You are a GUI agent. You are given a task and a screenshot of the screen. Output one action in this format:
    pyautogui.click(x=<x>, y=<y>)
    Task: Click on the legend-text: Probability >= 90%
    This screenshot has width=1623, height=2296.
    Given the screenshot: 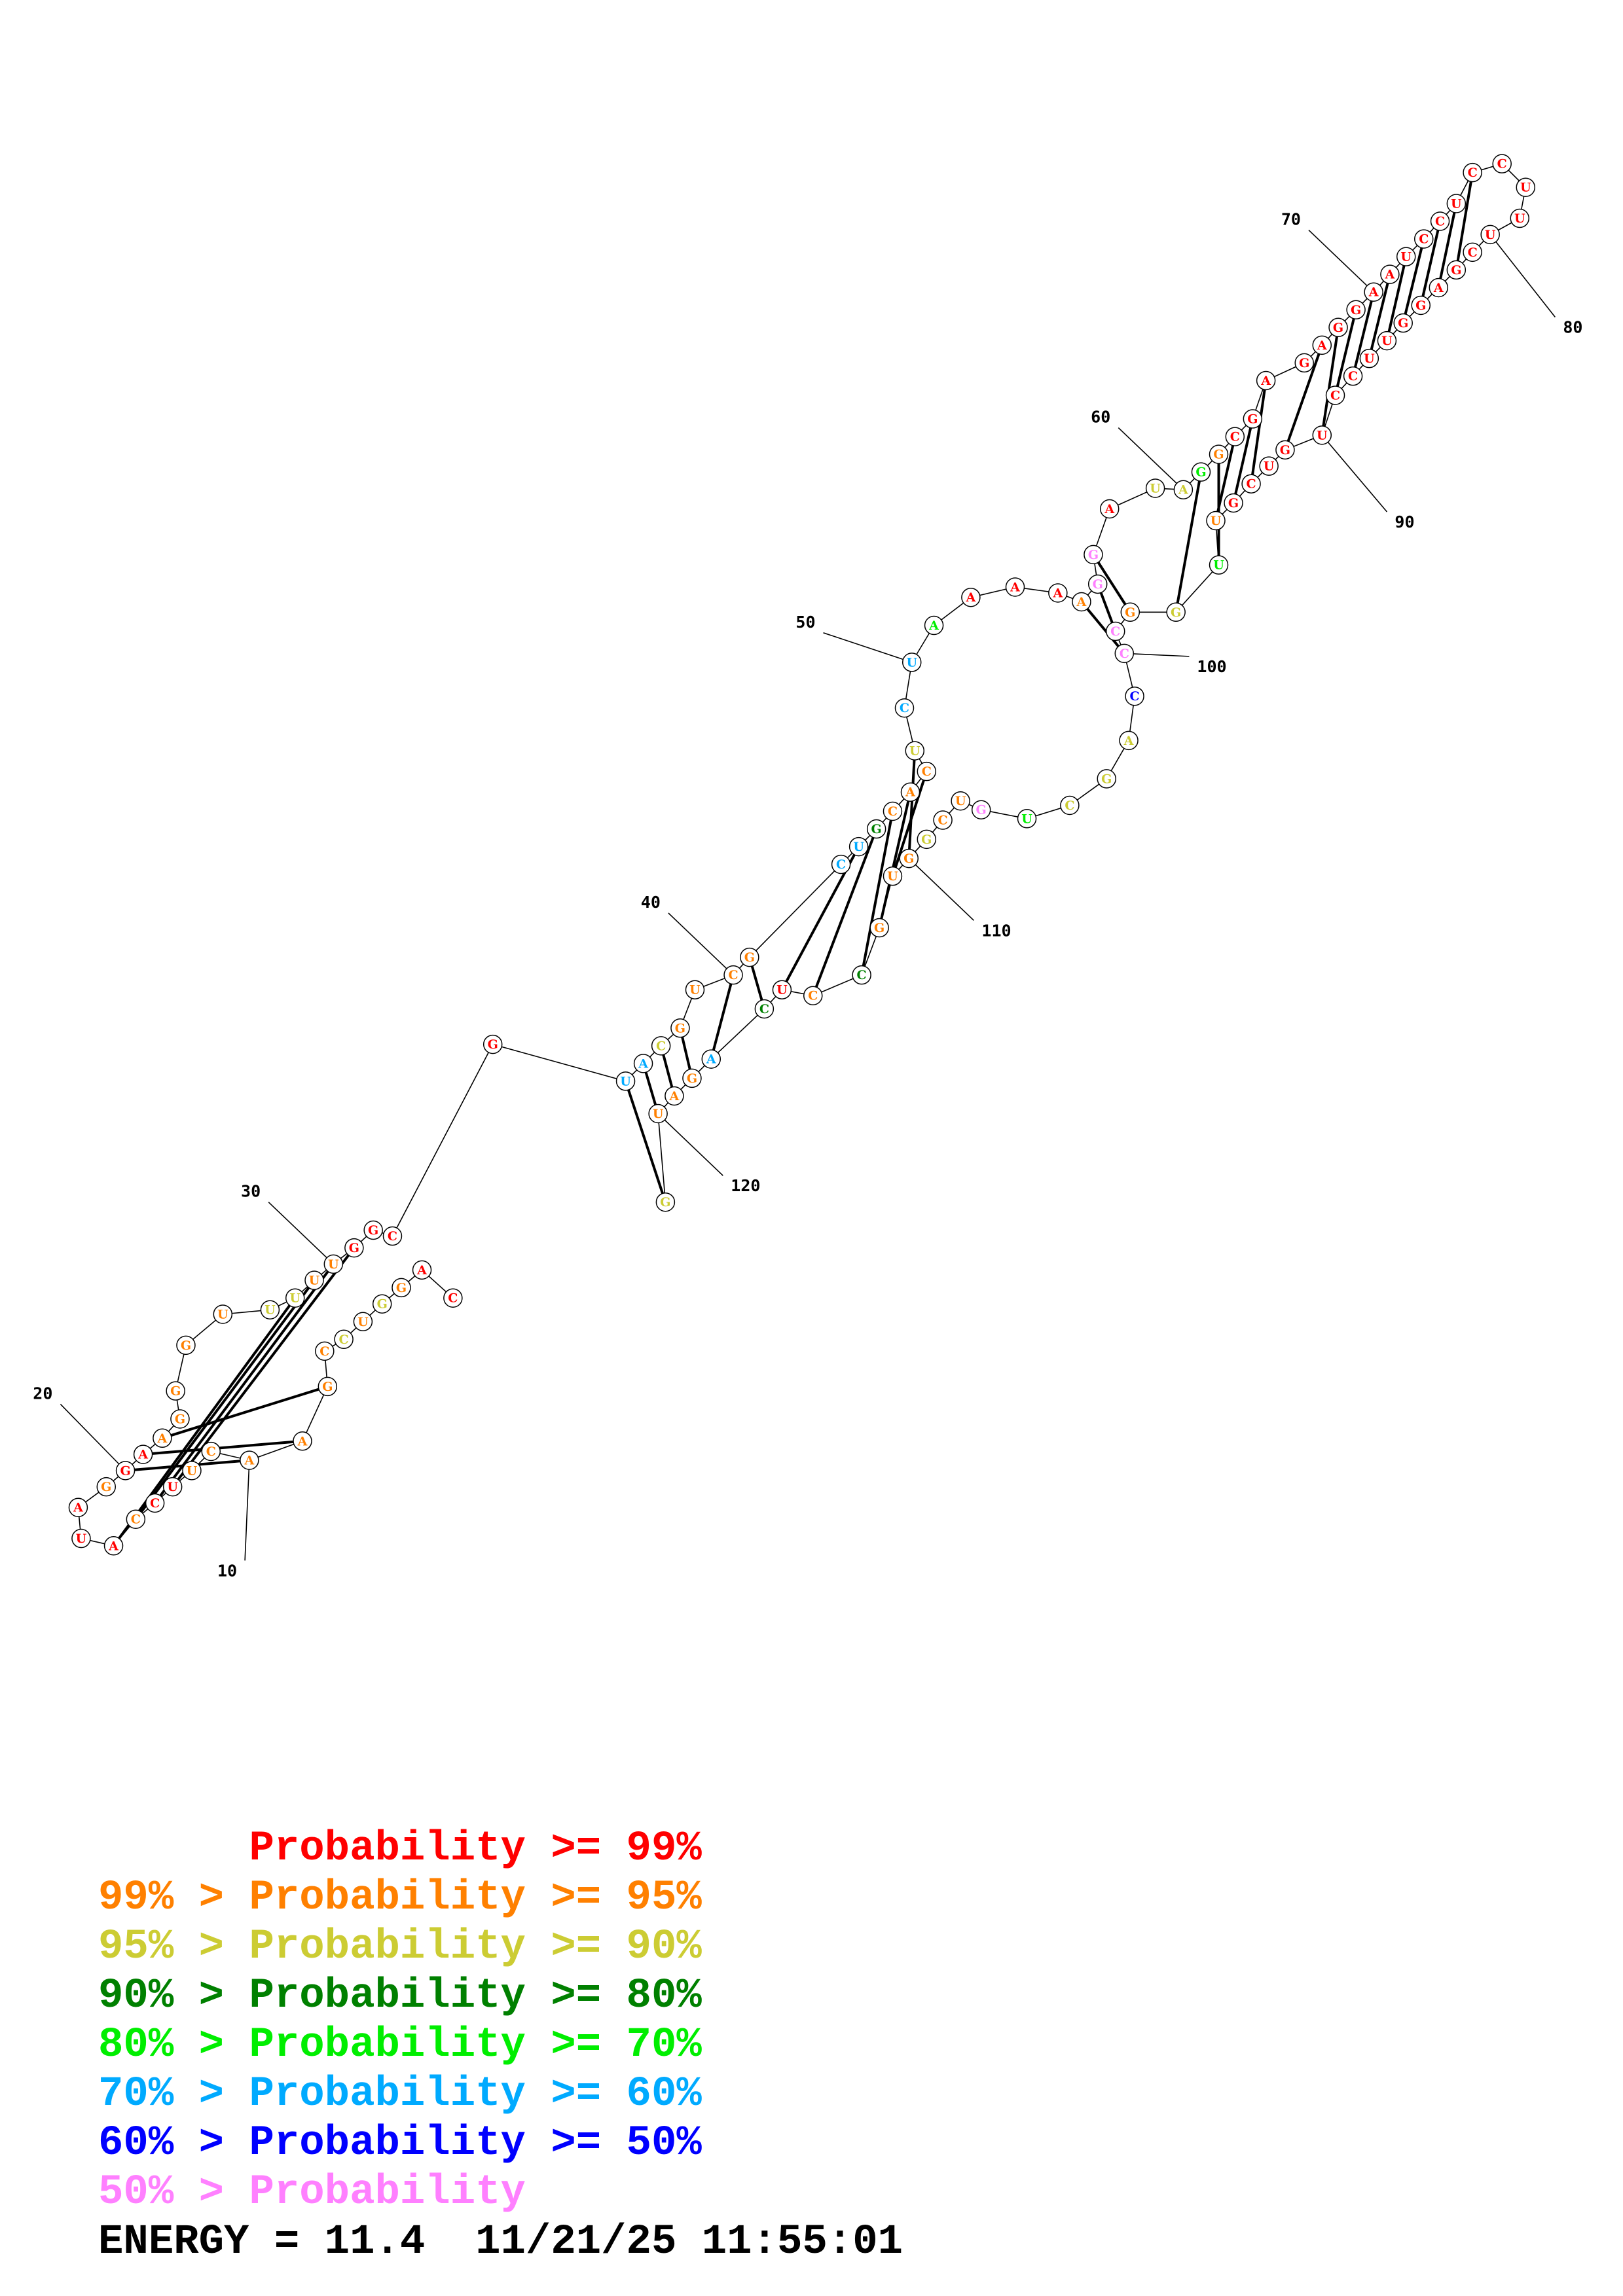 What is the action you would take?
    pyautogui.click(x=475, y=1947)
    